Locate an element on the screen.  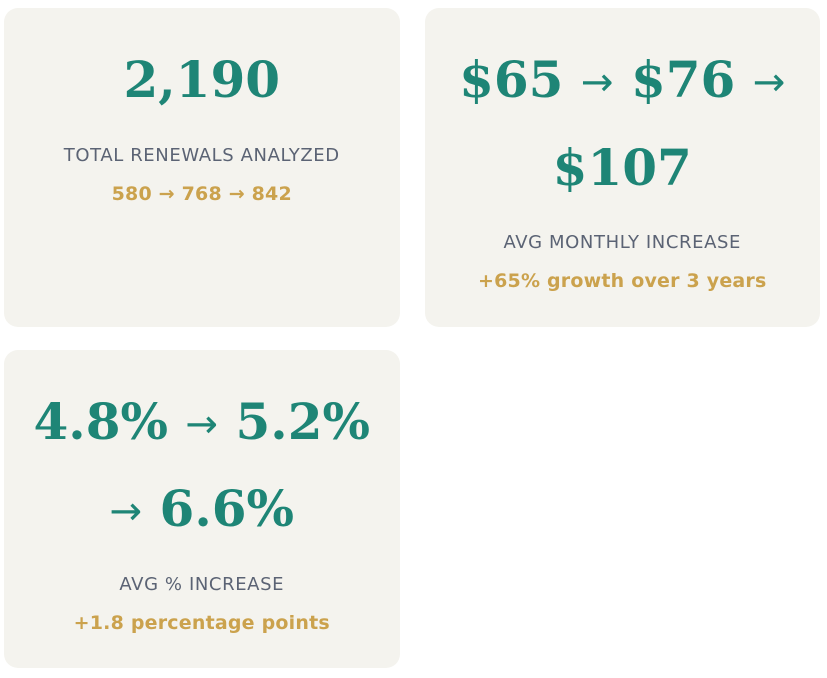
stat-value: $65 → $76 → $107 is located at coordinates (622, 123).